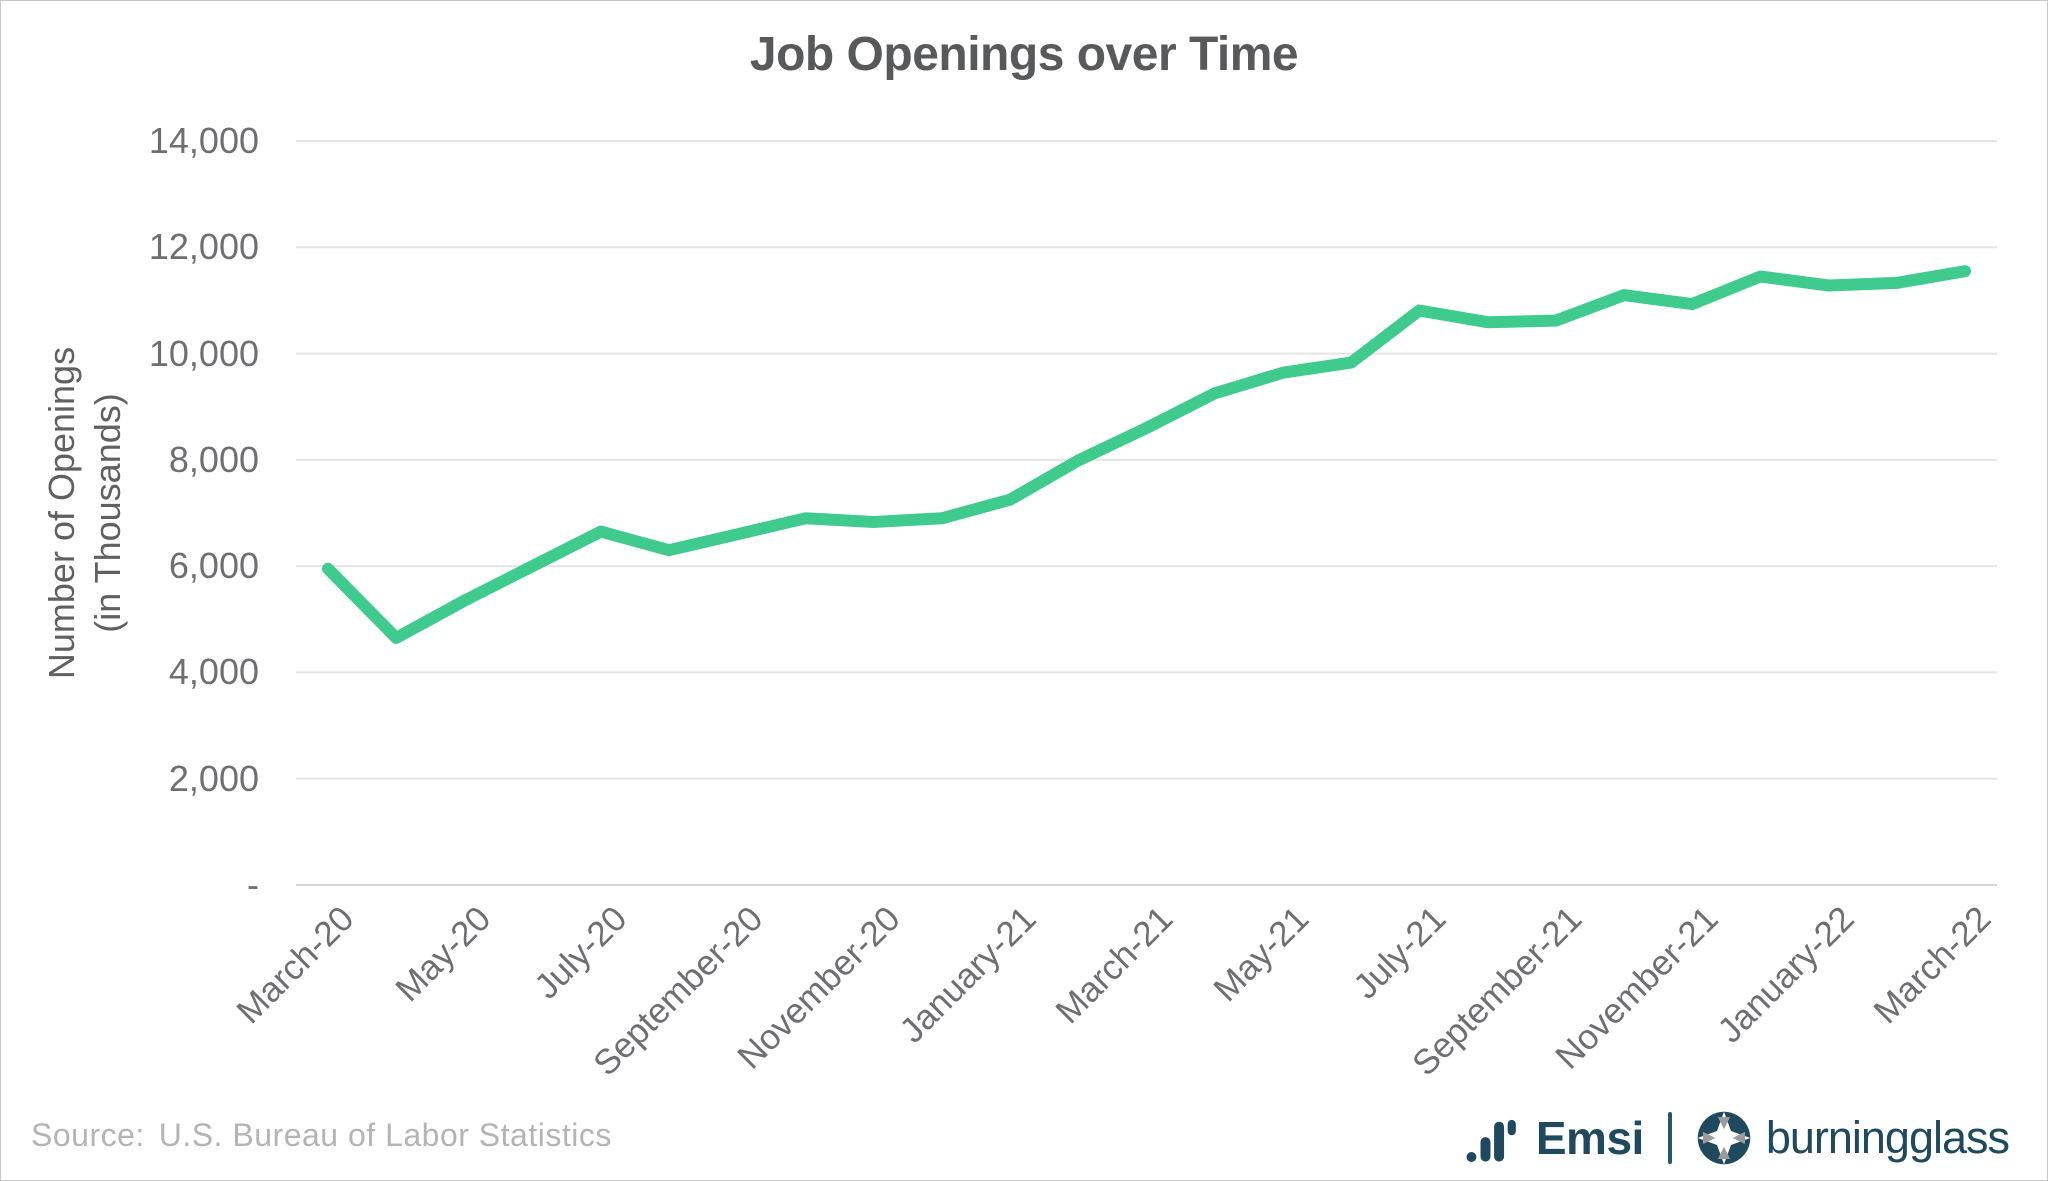 The width and height of the screenshot is (2048, 1181). I want to click on y-tick-label: 8,000, so click(213, 459).